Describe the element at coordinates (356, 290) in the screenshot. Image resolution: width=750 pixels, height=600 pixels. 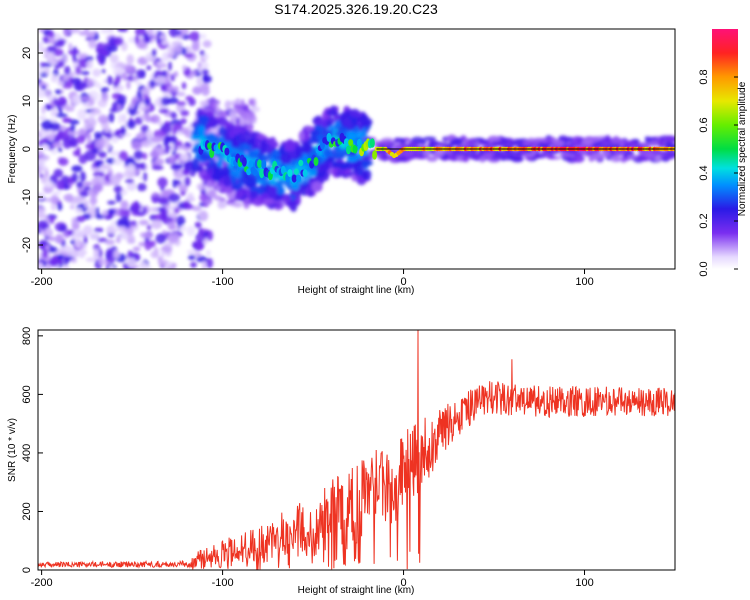
I see `spectrogram-x-title: Height of straight line (km)` at that location.